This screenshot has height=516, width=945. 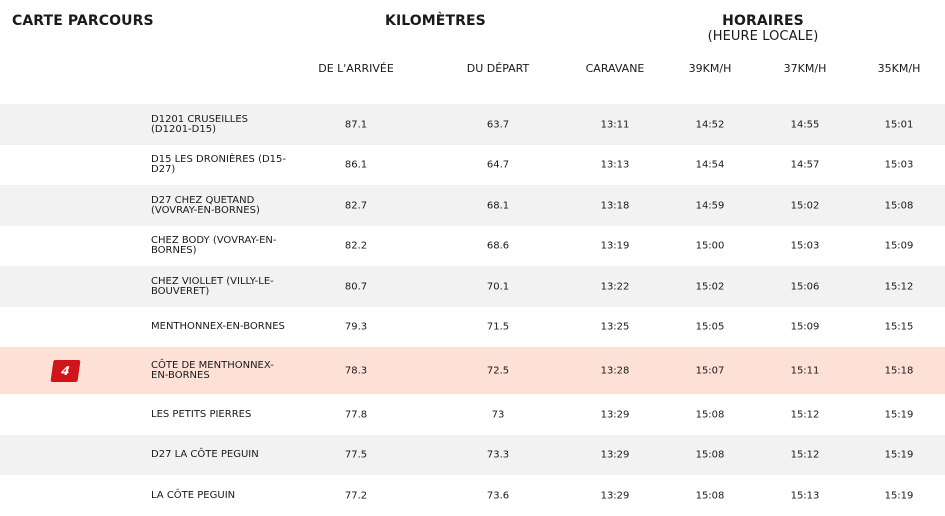 I want to click on cell-arrivee: 82.2, so click(x=356, y=246).